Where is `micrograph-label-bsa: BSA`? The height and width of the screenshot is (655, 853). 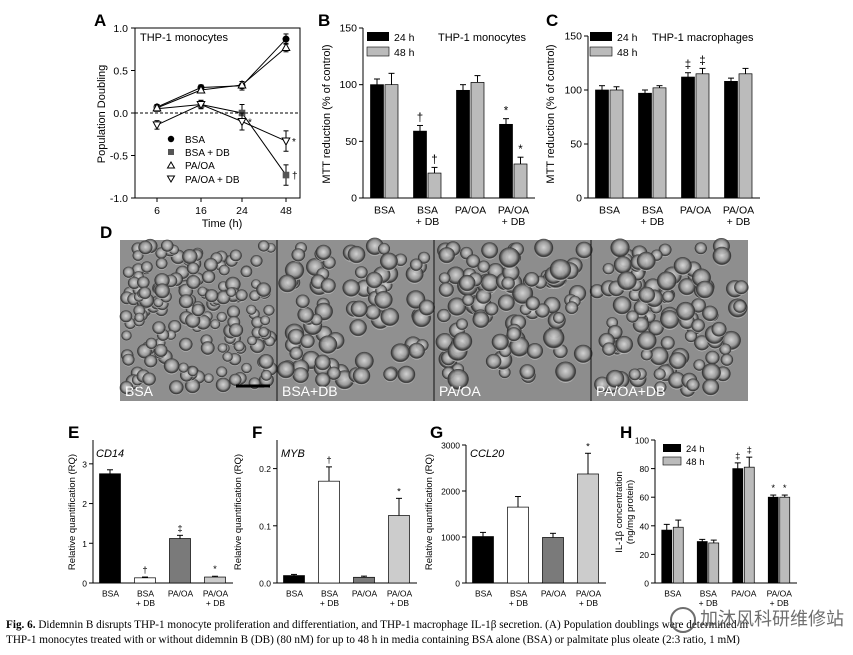
micrograph-label-bsa: BSA is located at coordinates (139, 391).